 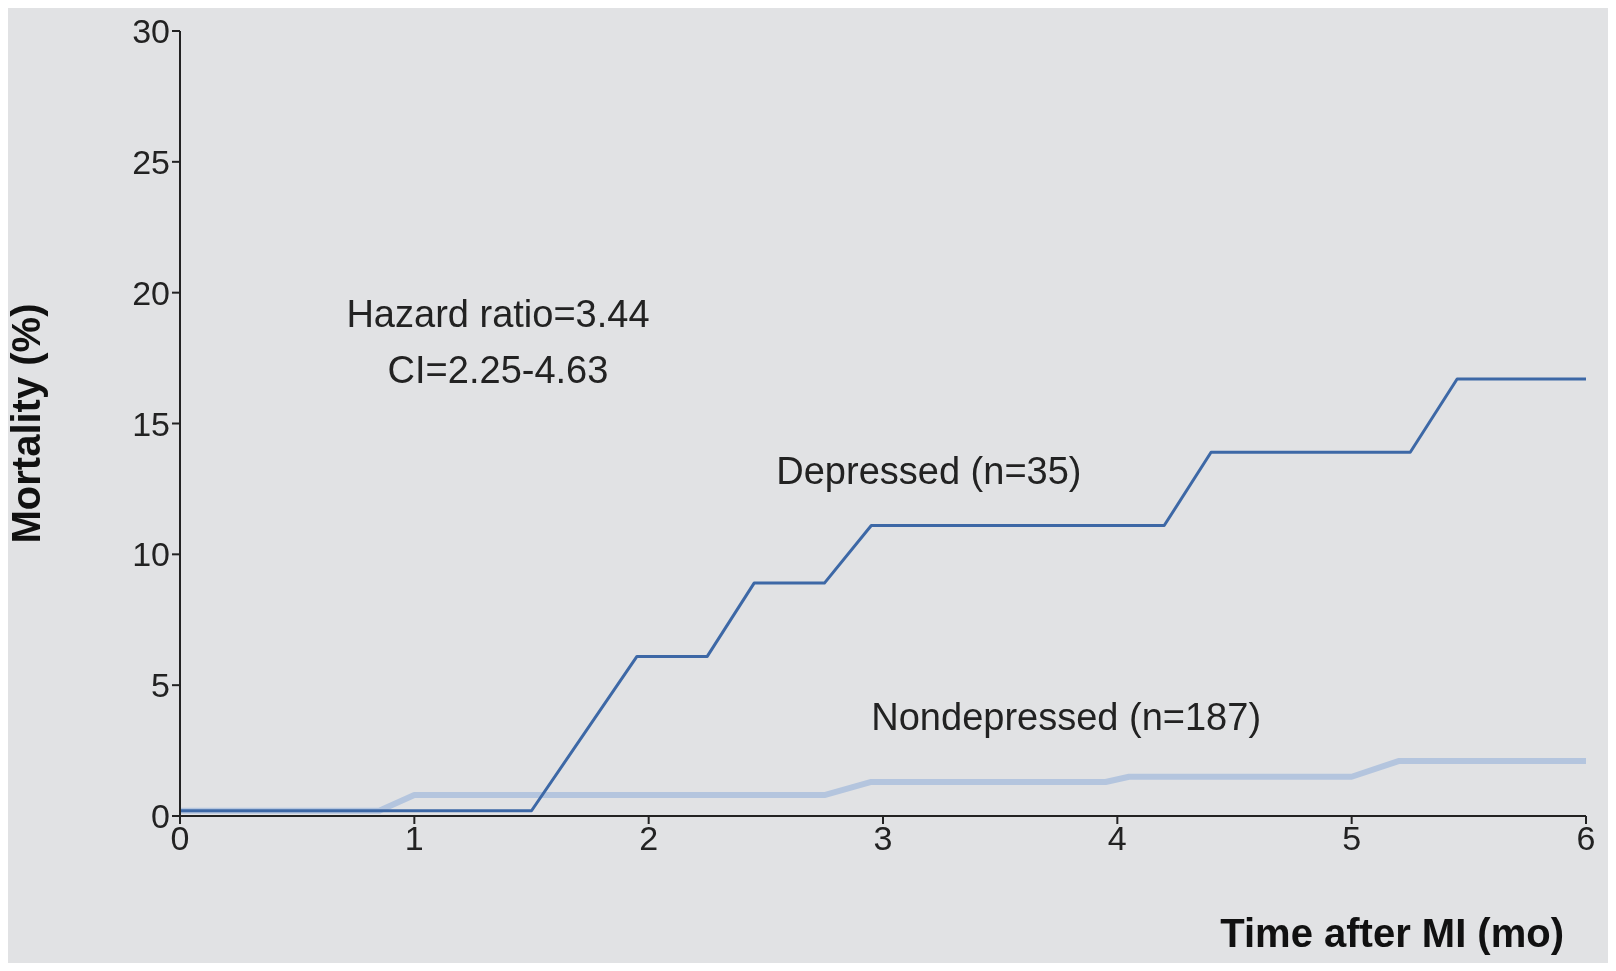 I want to click on x-tick-label: 2, so click(x=649, y=838).